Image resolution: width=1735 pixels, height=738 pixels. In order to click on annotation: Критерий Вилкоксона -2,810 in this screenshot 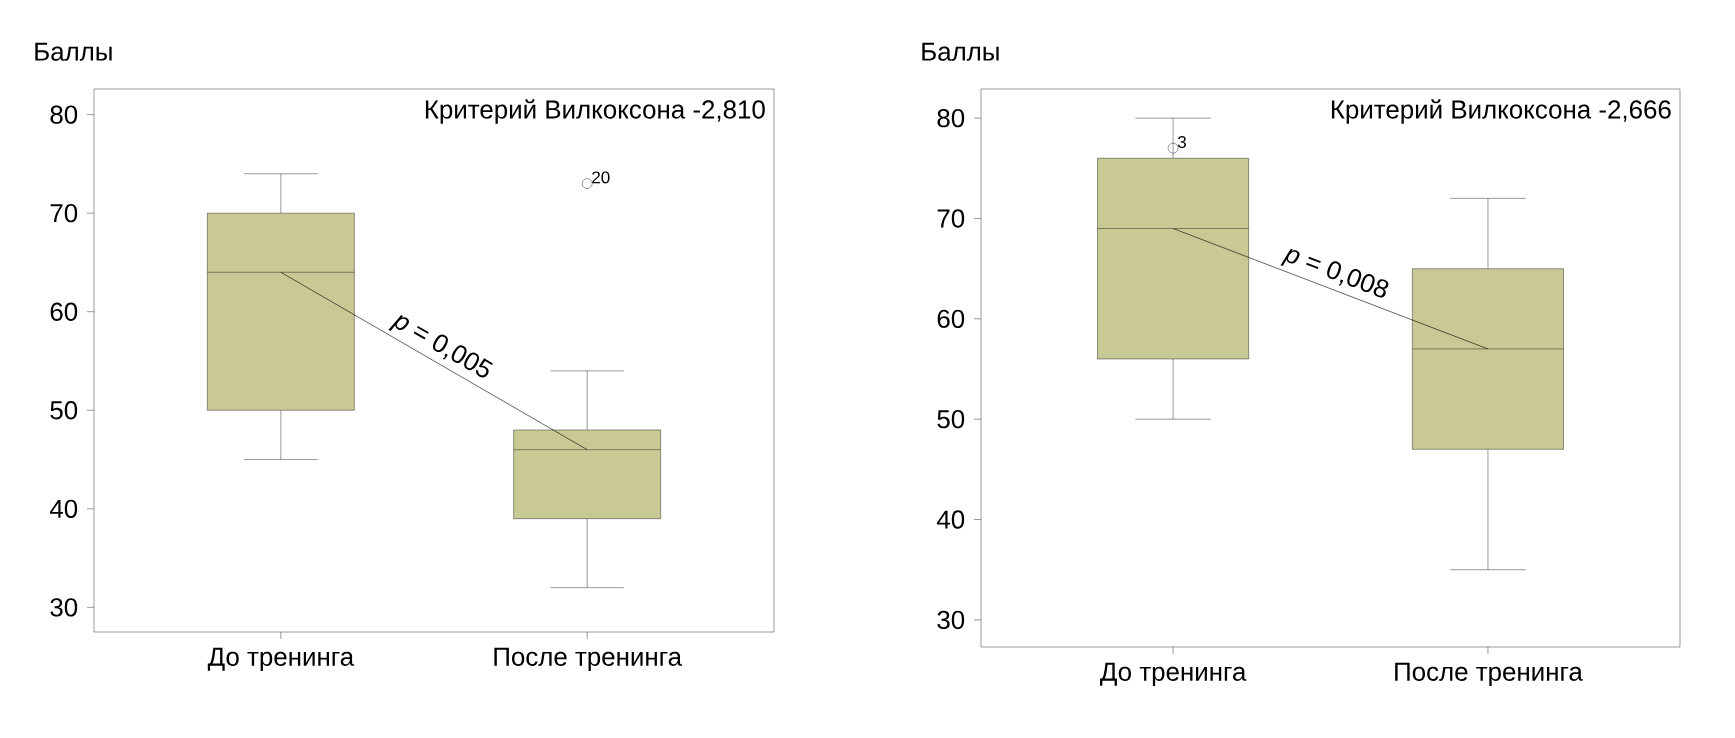, I will do `click(595, 111)`.